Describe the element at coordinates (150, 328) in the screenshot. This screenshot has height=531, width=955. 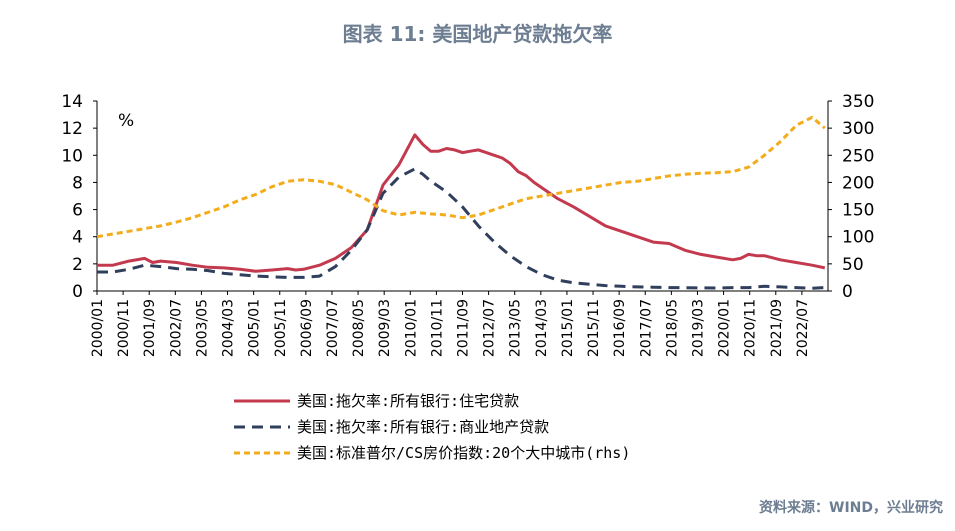
I see `x-tick-label: 2001/09` at that location.